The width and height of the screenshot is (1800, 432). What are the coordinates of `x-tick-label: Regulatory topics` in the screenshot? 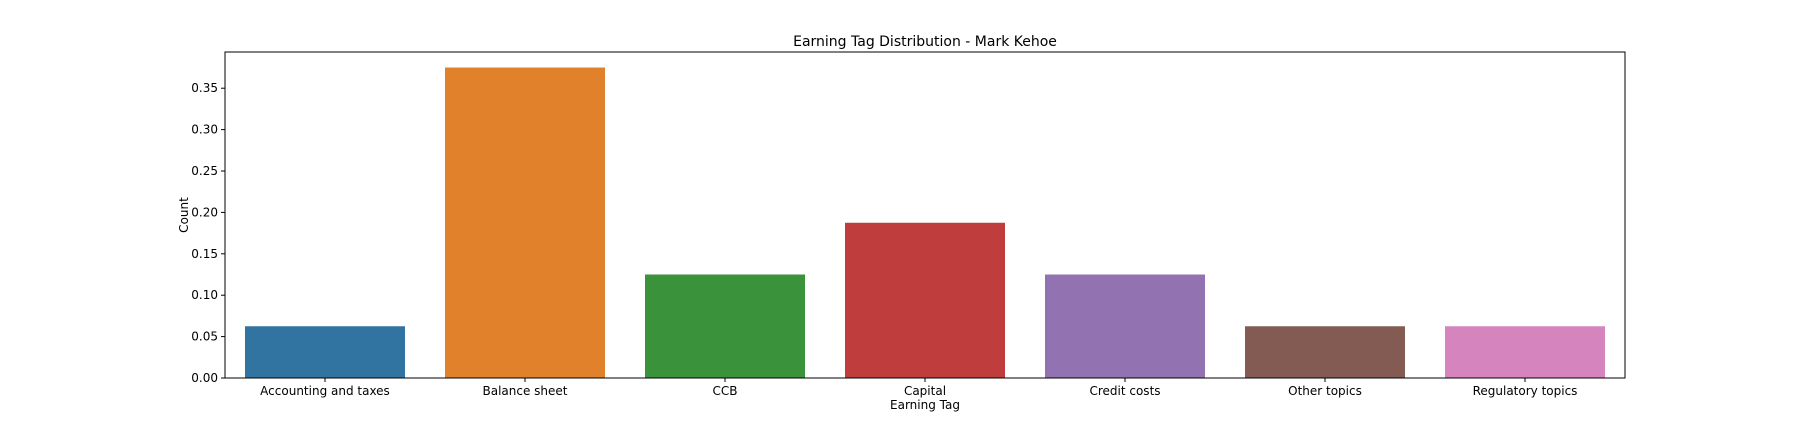 It's located at (1525, 391).